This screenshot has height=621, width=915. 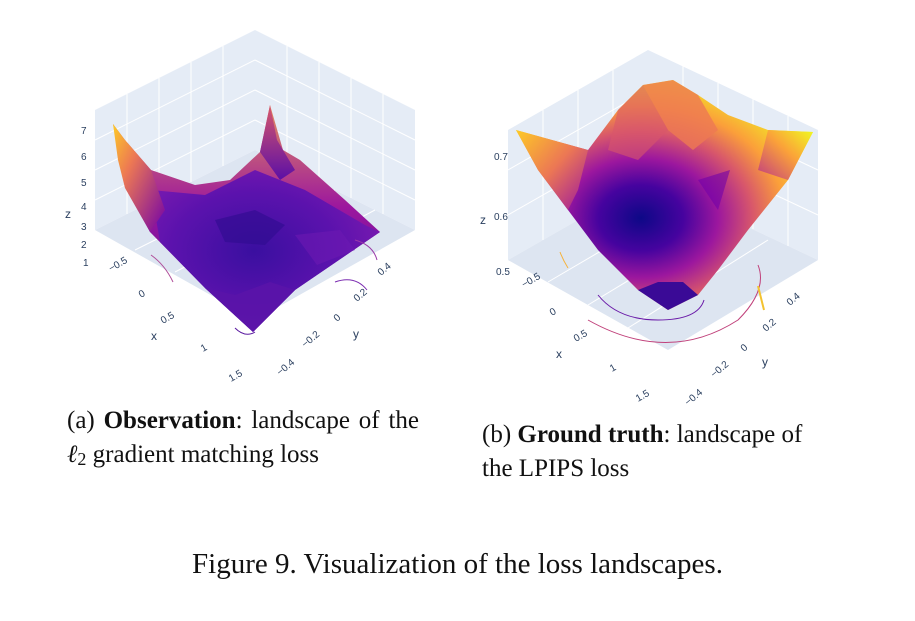 I want to click on svg-text: 6, so click(x=84, y=157).